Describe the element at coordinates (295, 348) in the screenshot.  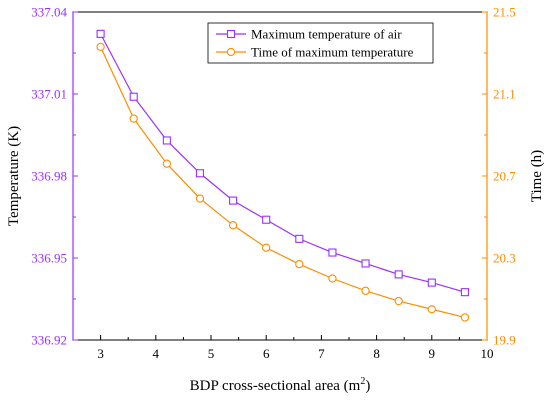
I see `x-axis: 3 4 5 6 7 8 9 10` at that location.